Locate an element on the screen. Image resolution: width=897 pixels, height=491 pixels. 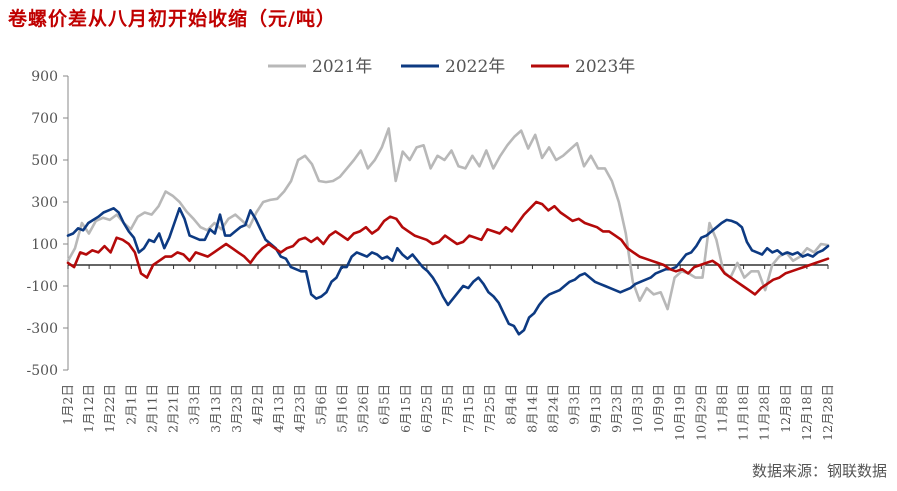
x-tick-label: 6月5日 is located at coordinates (384, 404).